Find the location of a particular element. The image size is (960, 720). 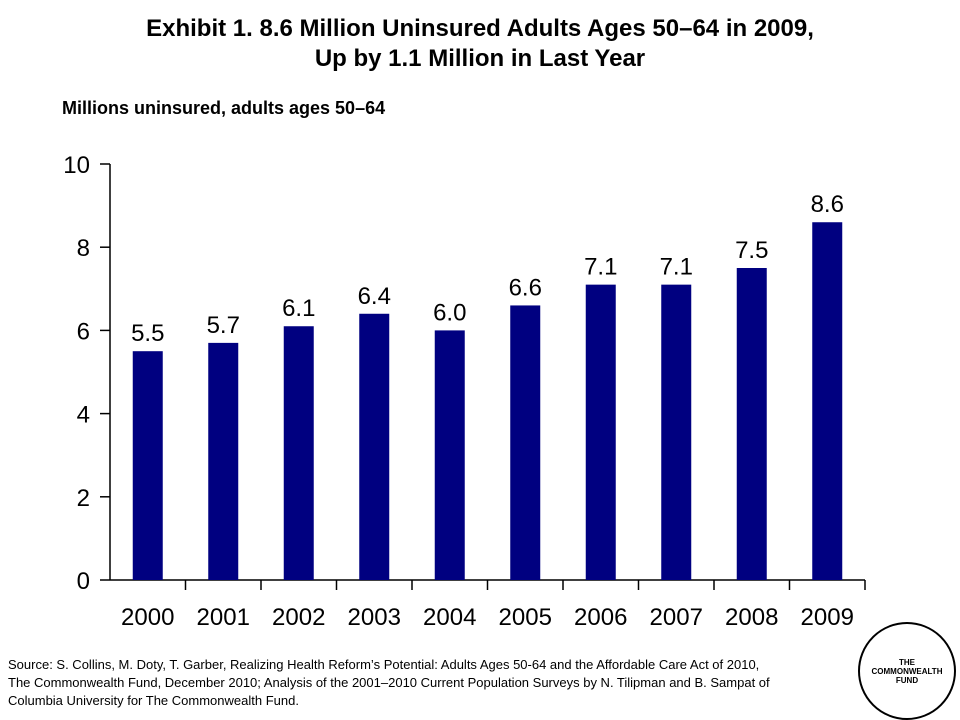

y-tick-label: 6 is located at coordinates (83, 331).